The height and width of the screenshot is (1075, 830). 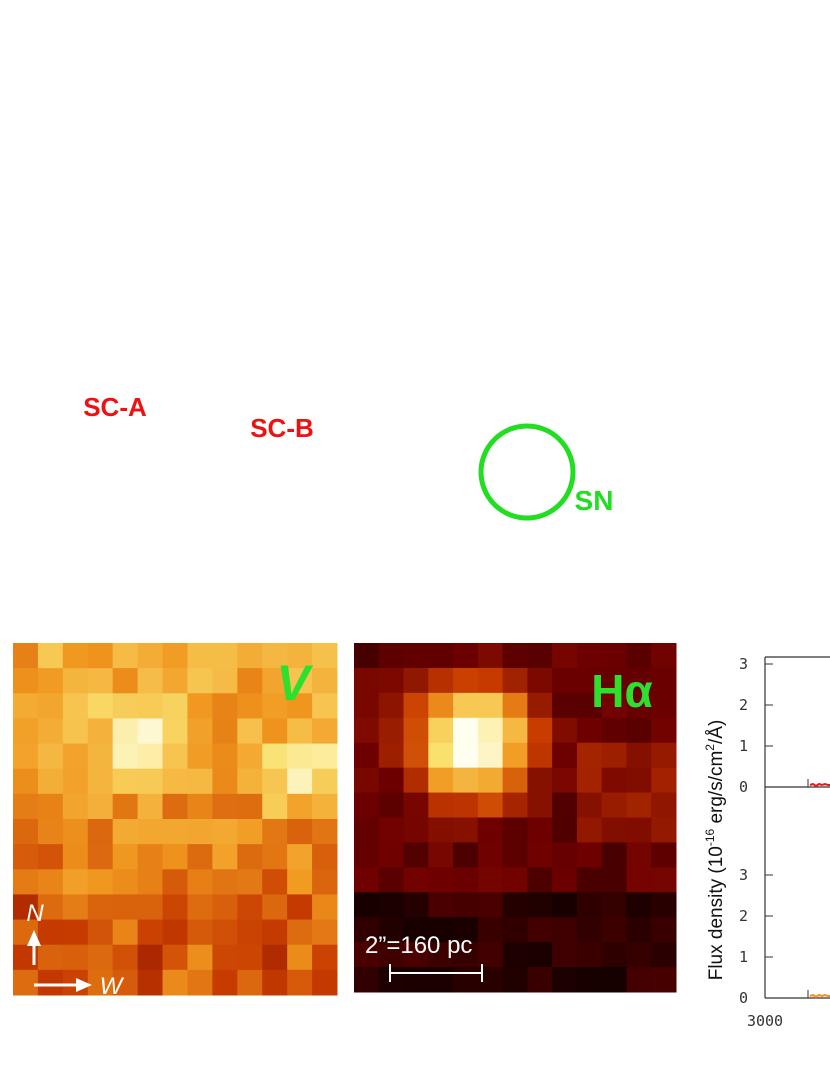 I want to click on tick-labels: 0 1 2 3 0 1 2 3 3000, so click(x=761, y=842).